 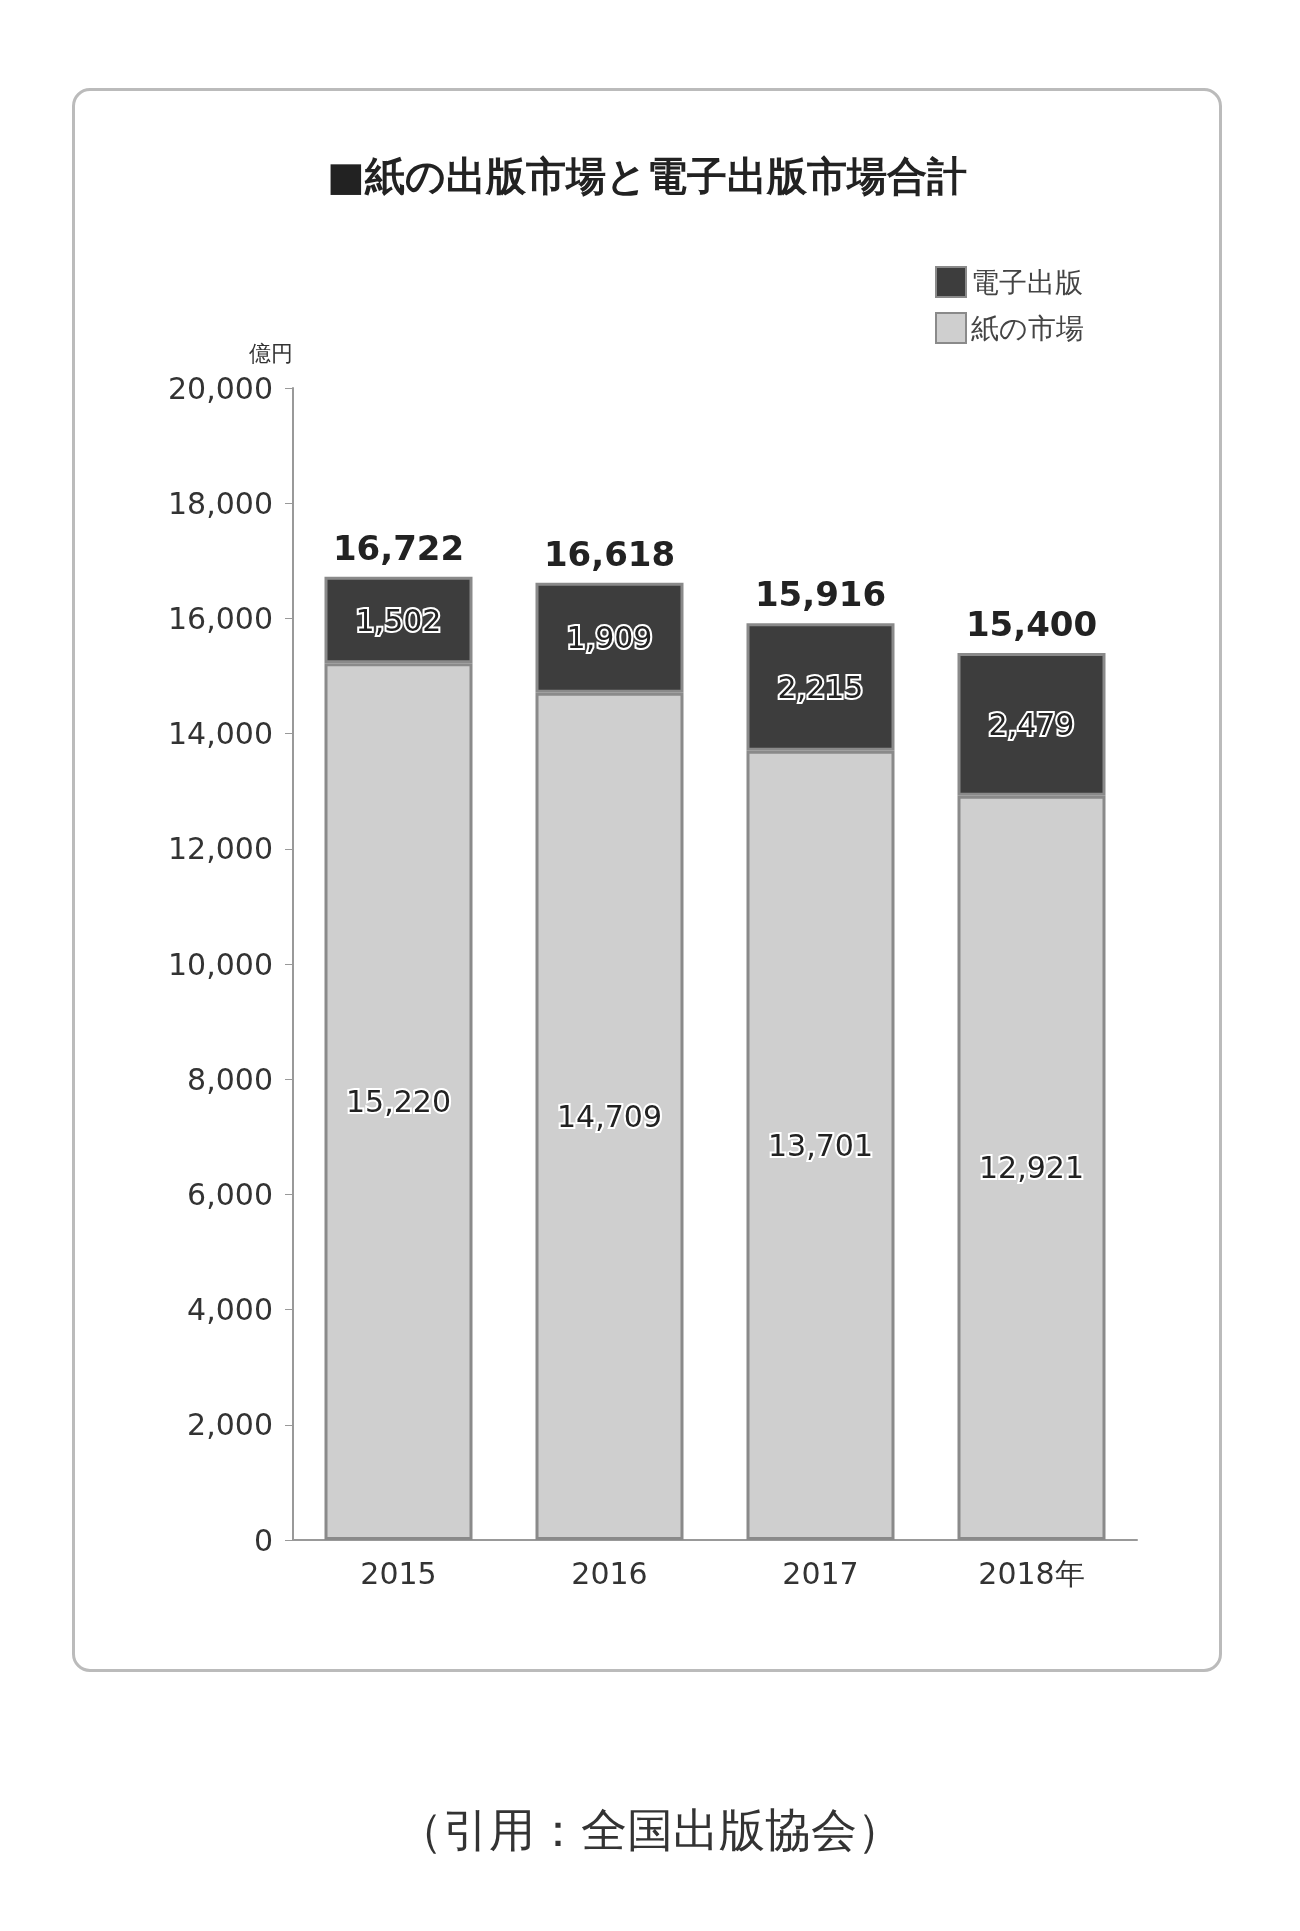 What do you see at coordinates (220, 849) in the screenshot?
I see `y-tick-label: 12,000` at bounding box center [220, 849].